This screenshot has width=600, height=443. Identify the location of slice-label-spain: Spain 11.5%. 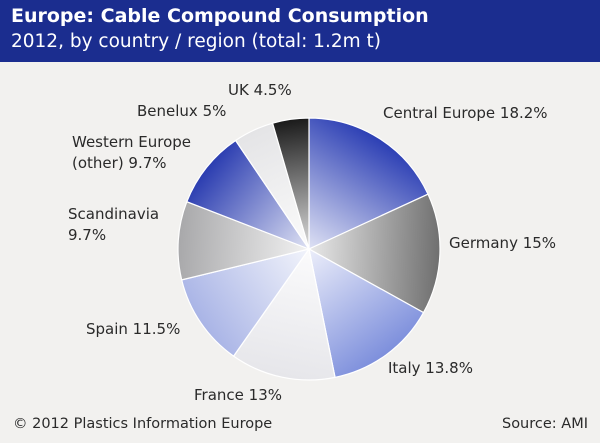
(133, 329).